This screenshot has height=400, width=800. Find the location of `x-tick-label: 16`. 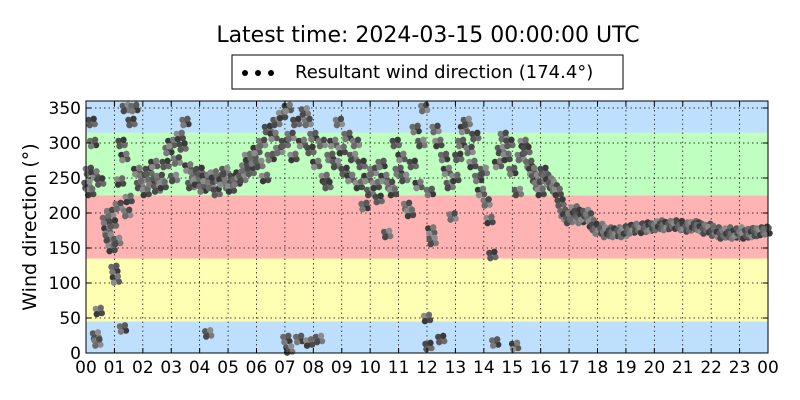

x-tick-label: 16 is located at coordinates (541, 368).